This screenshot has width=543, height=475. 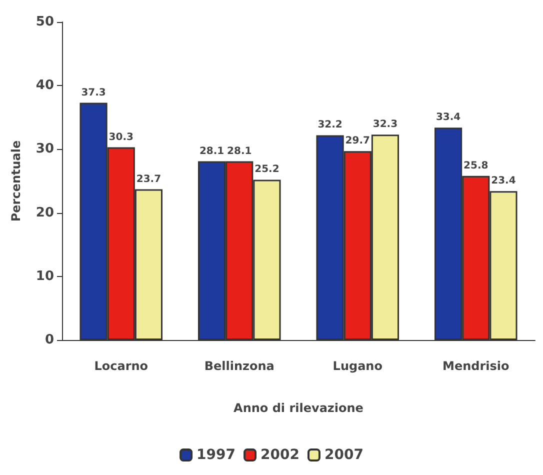 I want to click on y-tick-label: 0, so click(x=49, y=340).